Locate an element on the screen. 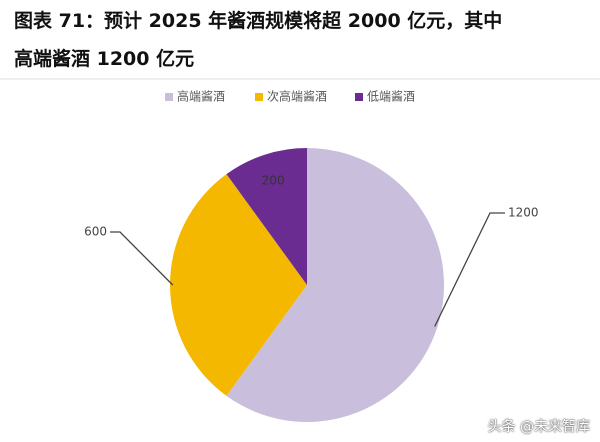 The image size is (600, 442). legend-label: 高端酱酒 is located at coordinates (201, 96).